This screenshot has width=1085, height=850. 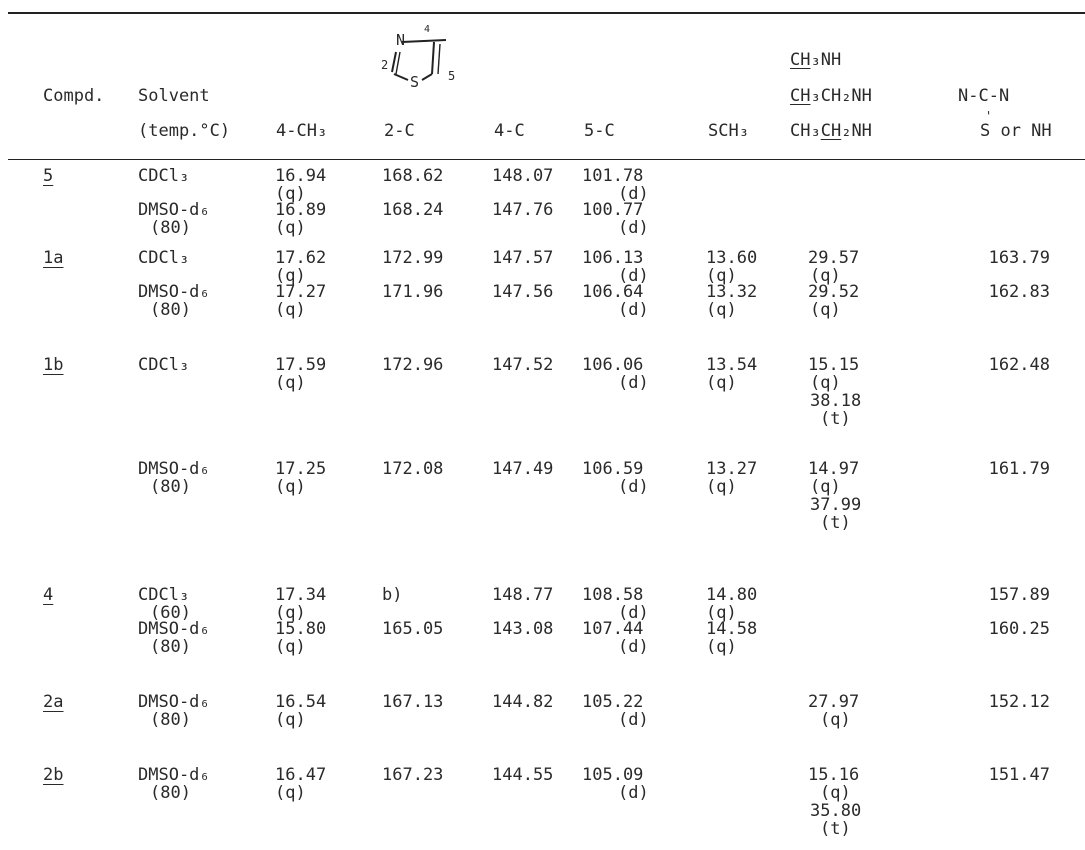 I want to click on col-header-4-ch3: 4-CH₃, so click(x=302, y=131).